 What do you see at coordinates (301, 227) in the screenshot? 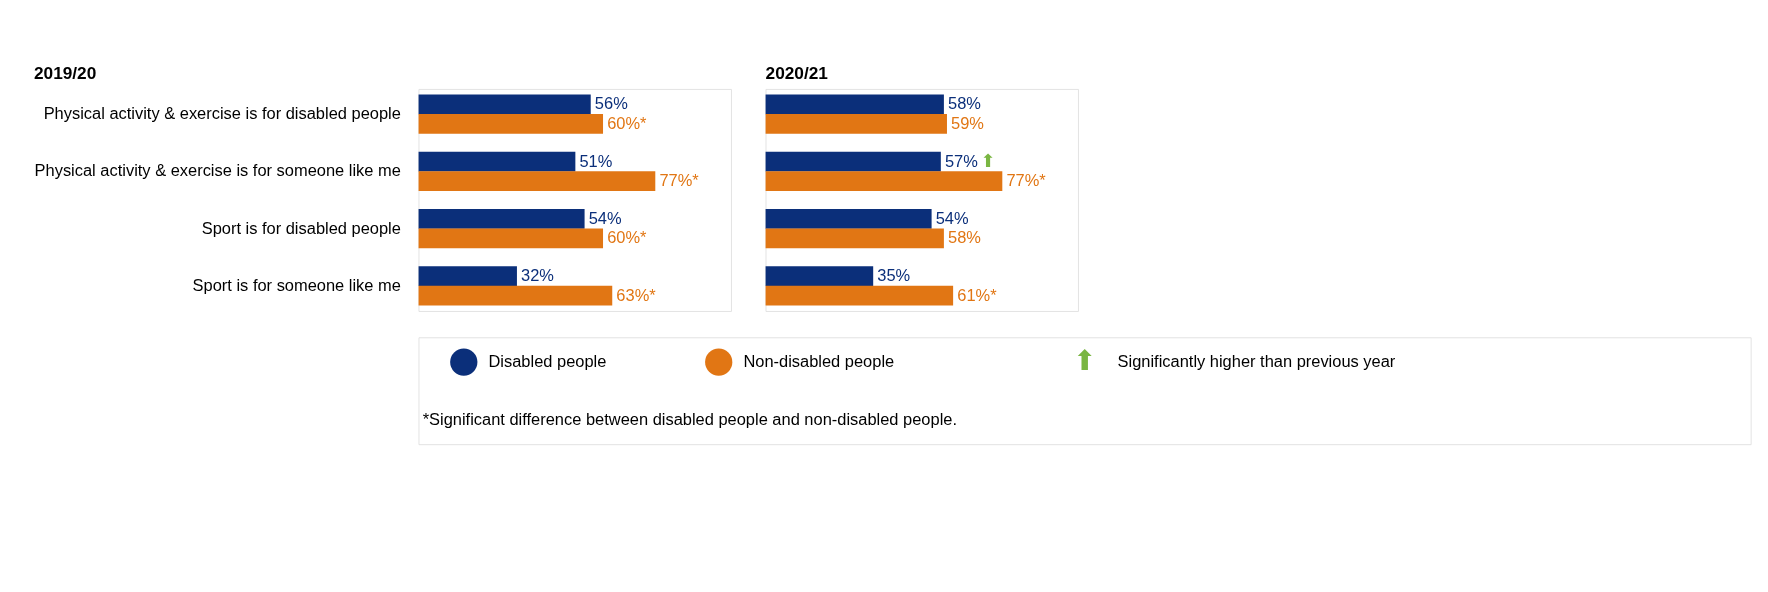
I see `y-tick-label: Sport is for disabled people` at bounding box center [301, 227].